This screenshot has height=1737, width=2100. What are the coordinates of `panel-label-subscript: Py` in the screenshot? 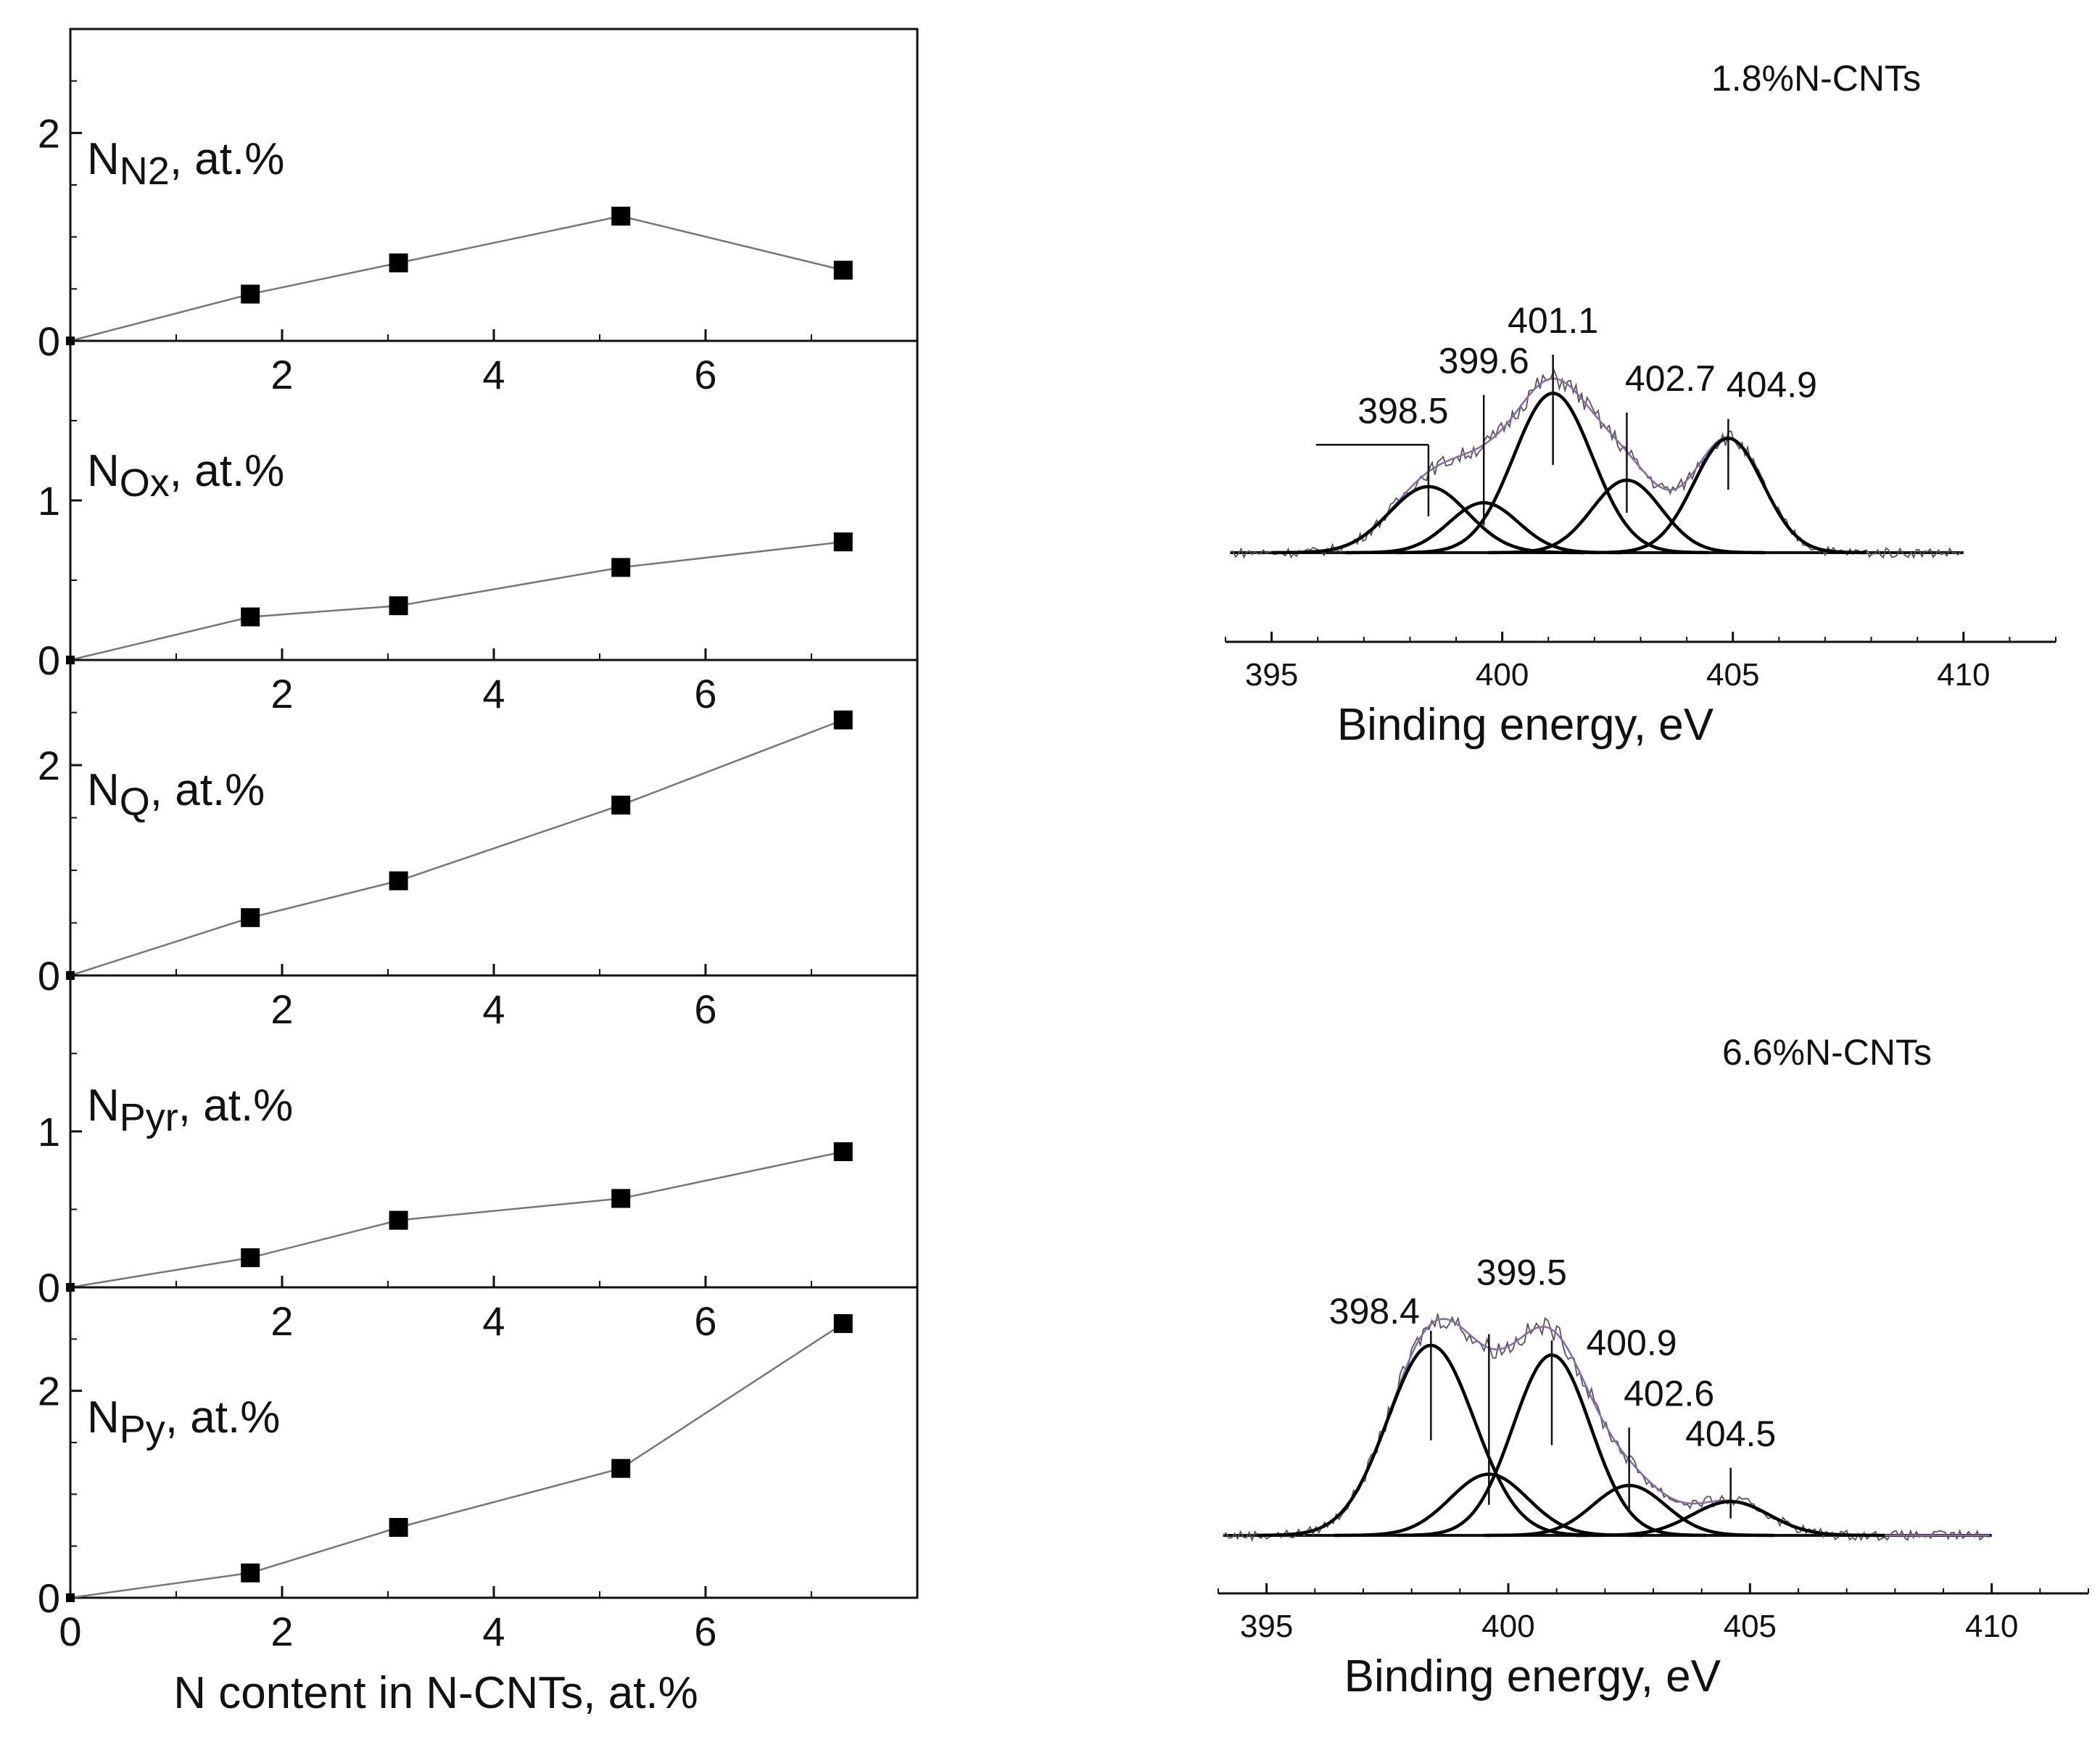 It's located at (142, 1429).